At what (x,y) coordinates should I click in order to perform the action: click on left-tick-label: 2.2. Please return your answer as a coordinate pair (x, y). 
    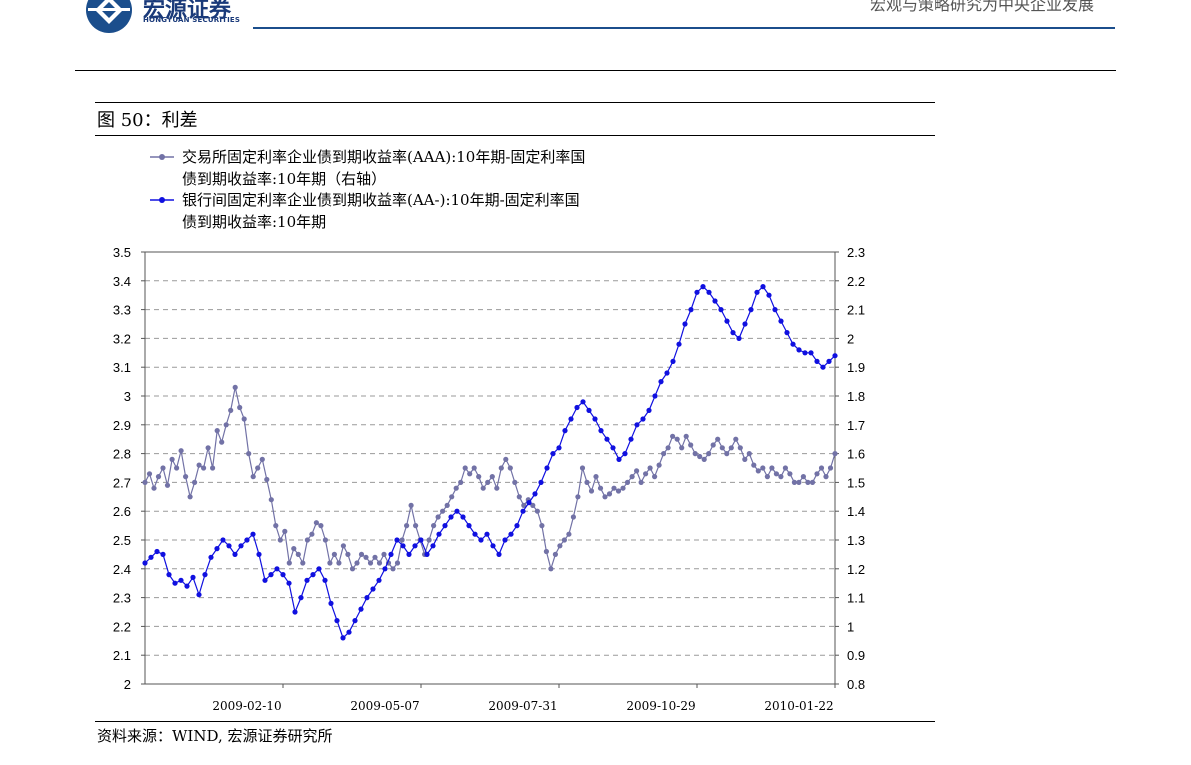
    Looking at the image, I should click on (122, 626).